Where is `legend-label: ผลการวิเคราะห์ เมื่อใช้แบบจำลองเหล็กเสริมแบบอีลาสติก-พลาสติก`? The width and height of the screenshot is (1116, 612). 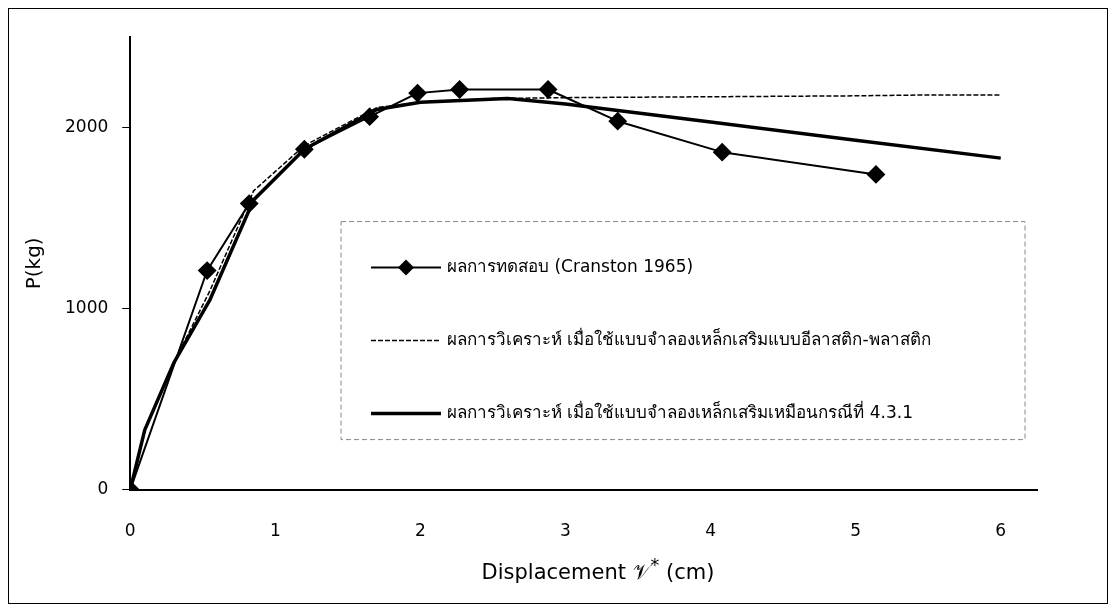
legend-label: ผลการวิเคราะห์ เมื่อใช้แบบจำลองเหล็กเสริมแบบอีลาสติก-พลาสติก is located at coordinates (689, 338).